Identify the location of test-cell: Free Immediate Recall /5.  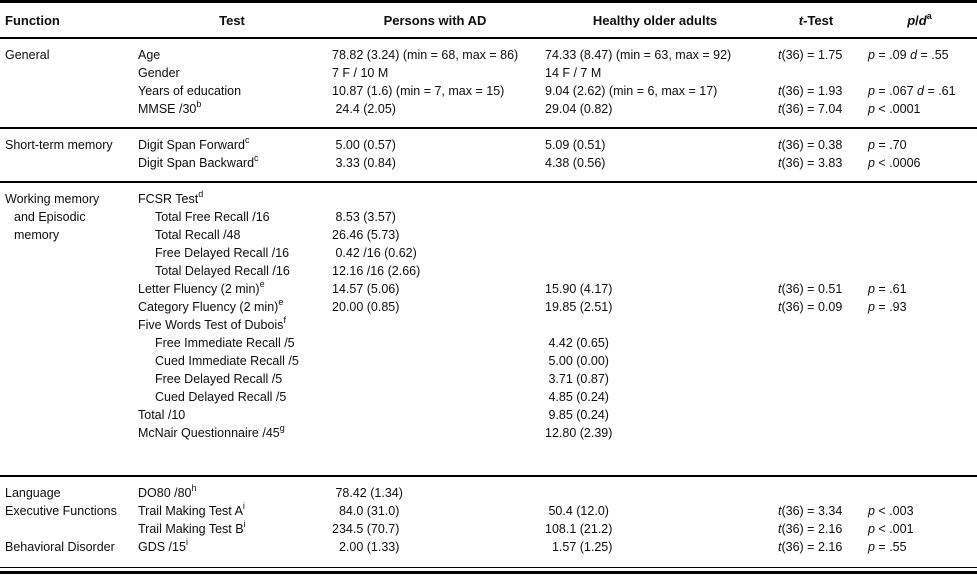
(225, 343).